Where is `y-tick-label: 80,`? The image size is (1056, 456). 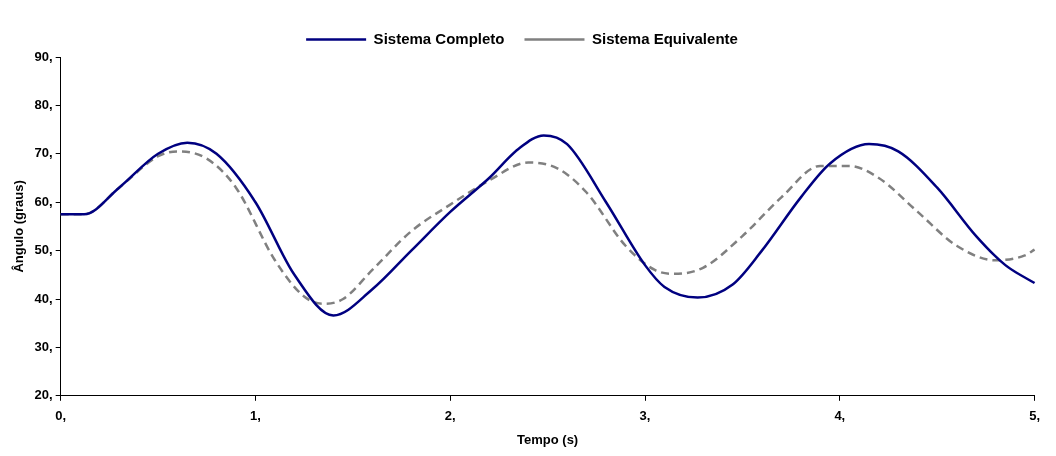 y-tick-label: 80, is located at coordinates (43, 104).